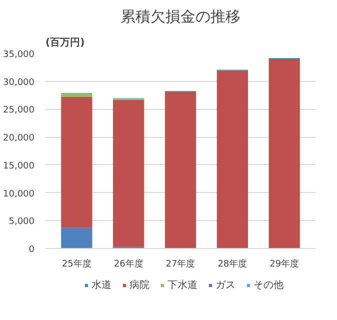 Image resolution: width=337 pixels, height=320 pixels. I want to click on y-tick-label: 30,000, so click(19, 83).